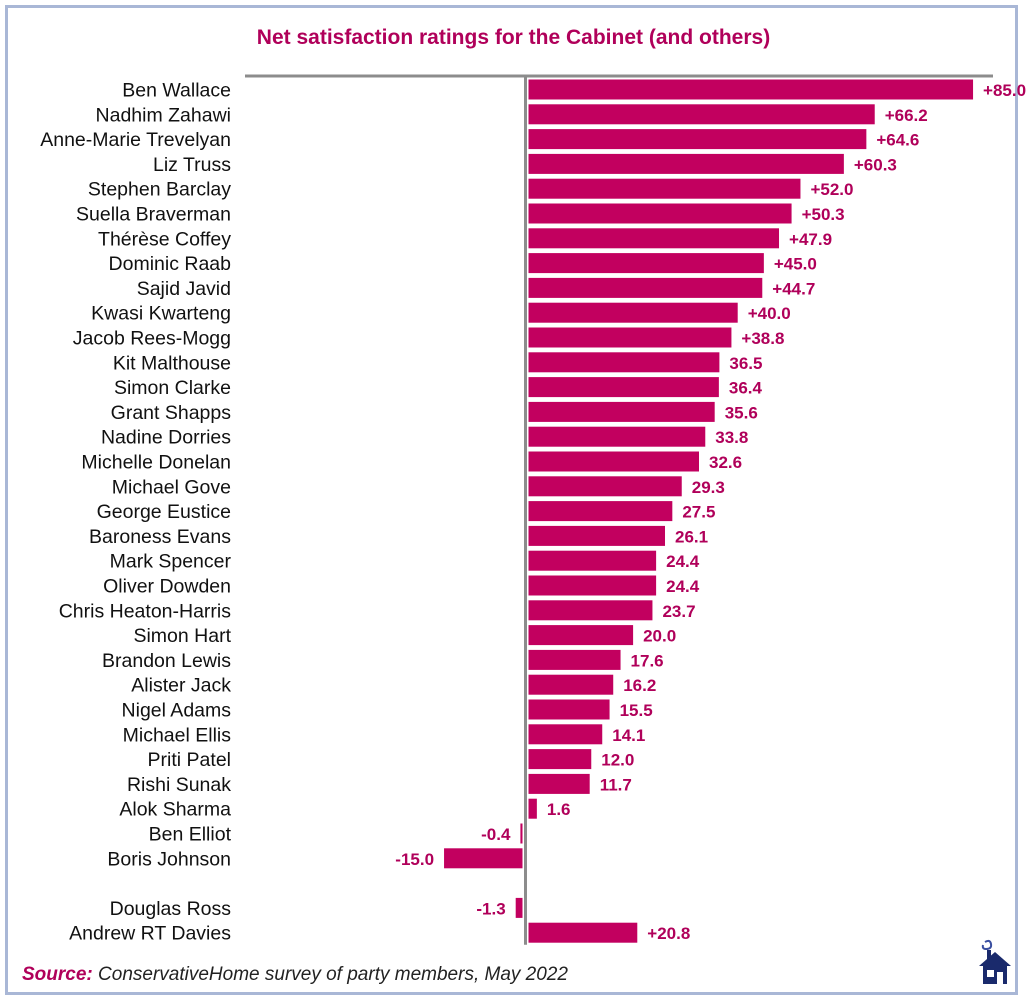  What do you see at coordinates (167, 587) in the screenshot?
I see `category-label: Oliver Dowden` at bounding box center [167, 587].